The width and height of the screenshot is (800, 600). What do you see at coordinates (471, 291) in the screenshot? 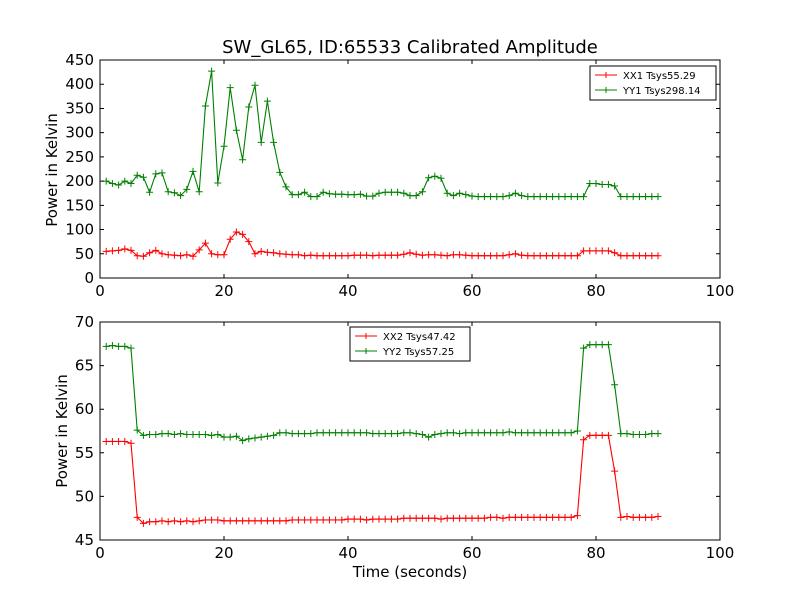
I see `top-x-tick-label: 60` at bounding box center [471, 291].